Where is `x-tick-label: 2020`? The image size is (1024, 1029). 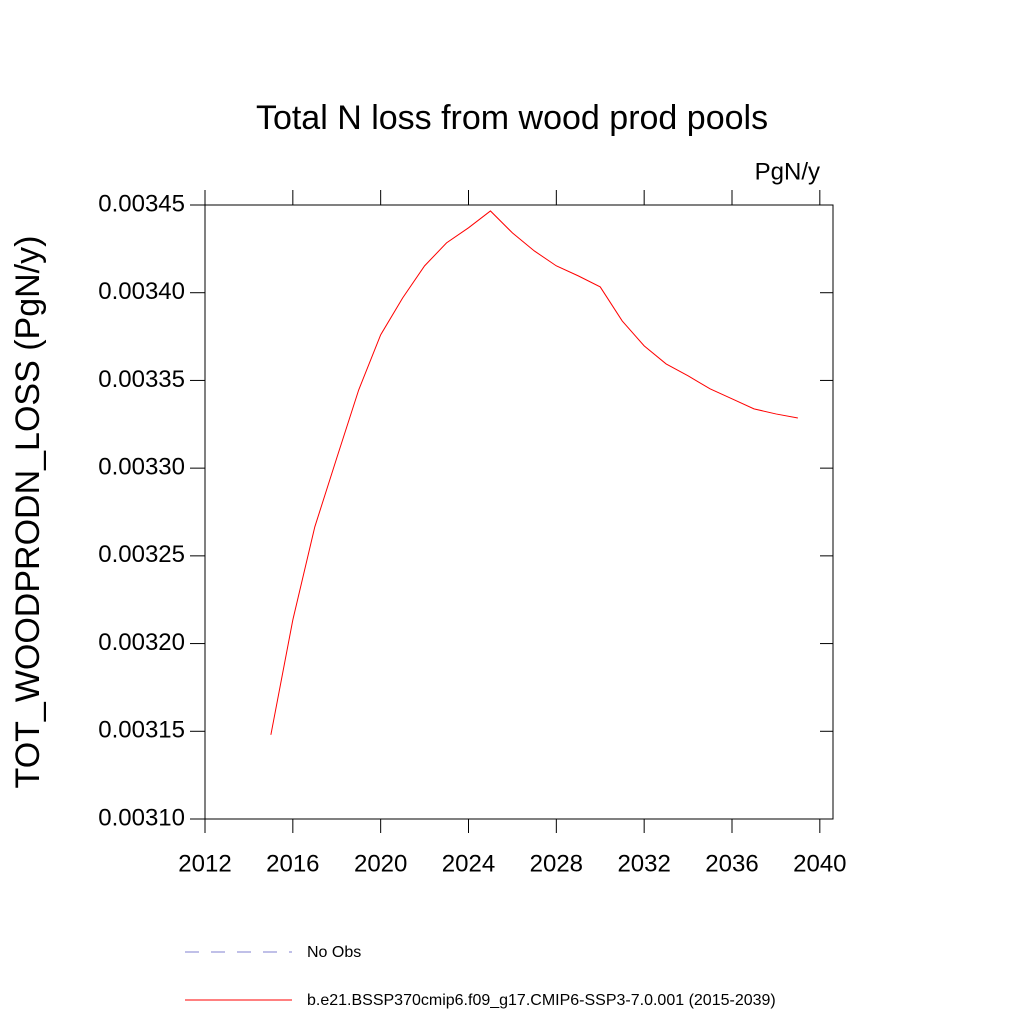
x-tick-label: 2020 is located at coordinates (380, 863).